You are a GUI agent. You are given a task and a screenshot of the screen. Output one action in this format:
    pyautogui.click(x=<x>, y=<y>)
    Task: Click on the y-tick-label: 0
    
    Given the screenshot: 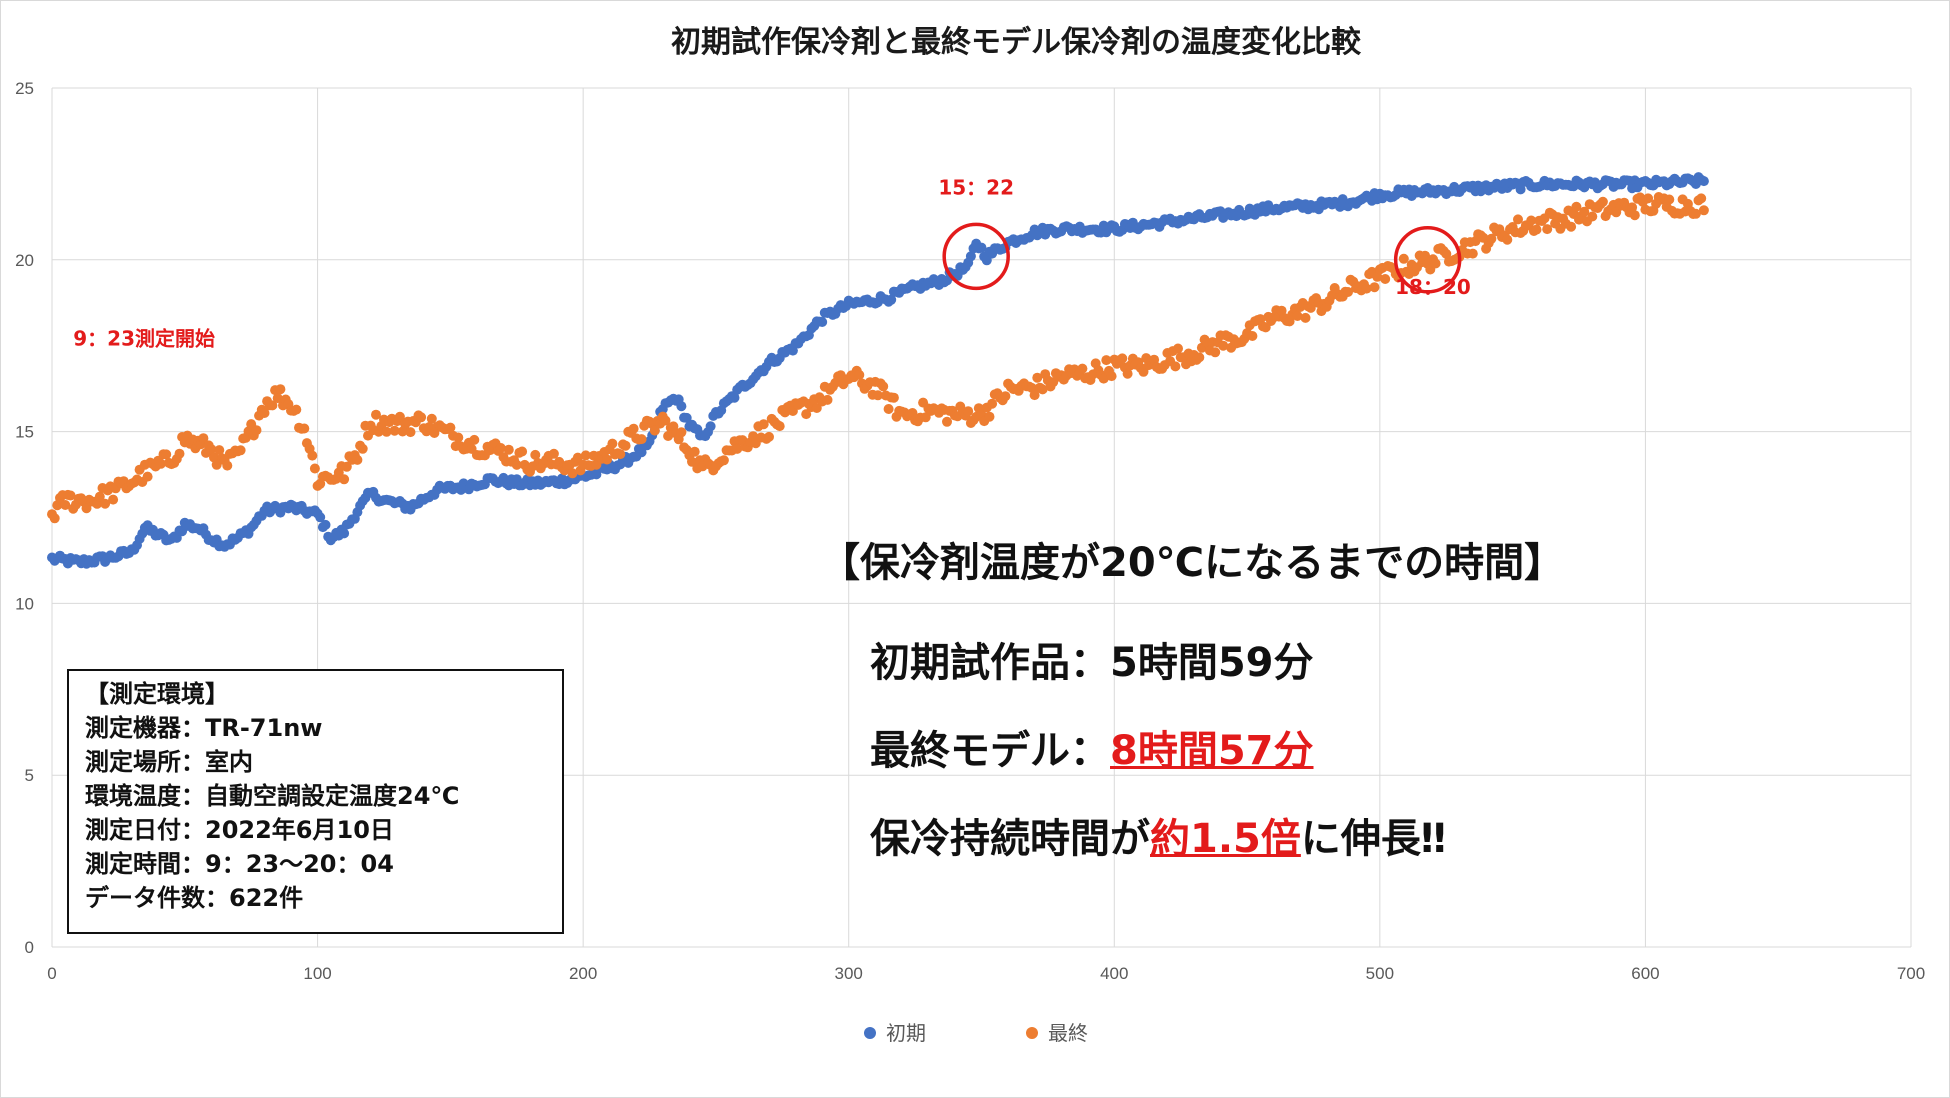 What is the action you would take?
    pyautogui.click(x=29, y=947)
    